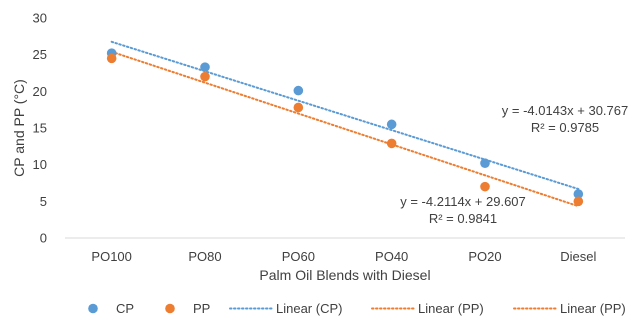 This screenshot has height=328, width=643. I want to click on point-cp-diesel, so click(578, 194).